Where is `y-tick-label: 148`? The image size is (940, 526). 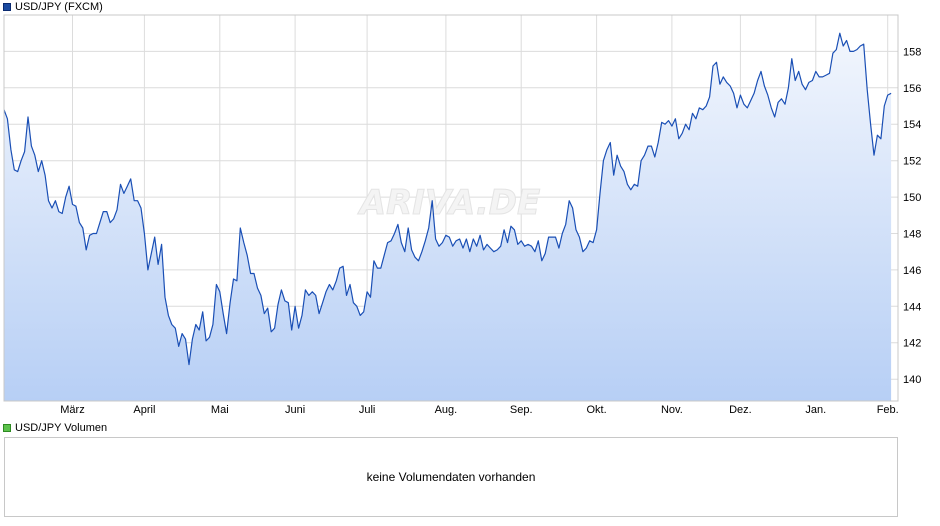 y-tick-label: 148 is located at coordinates (912, 235).